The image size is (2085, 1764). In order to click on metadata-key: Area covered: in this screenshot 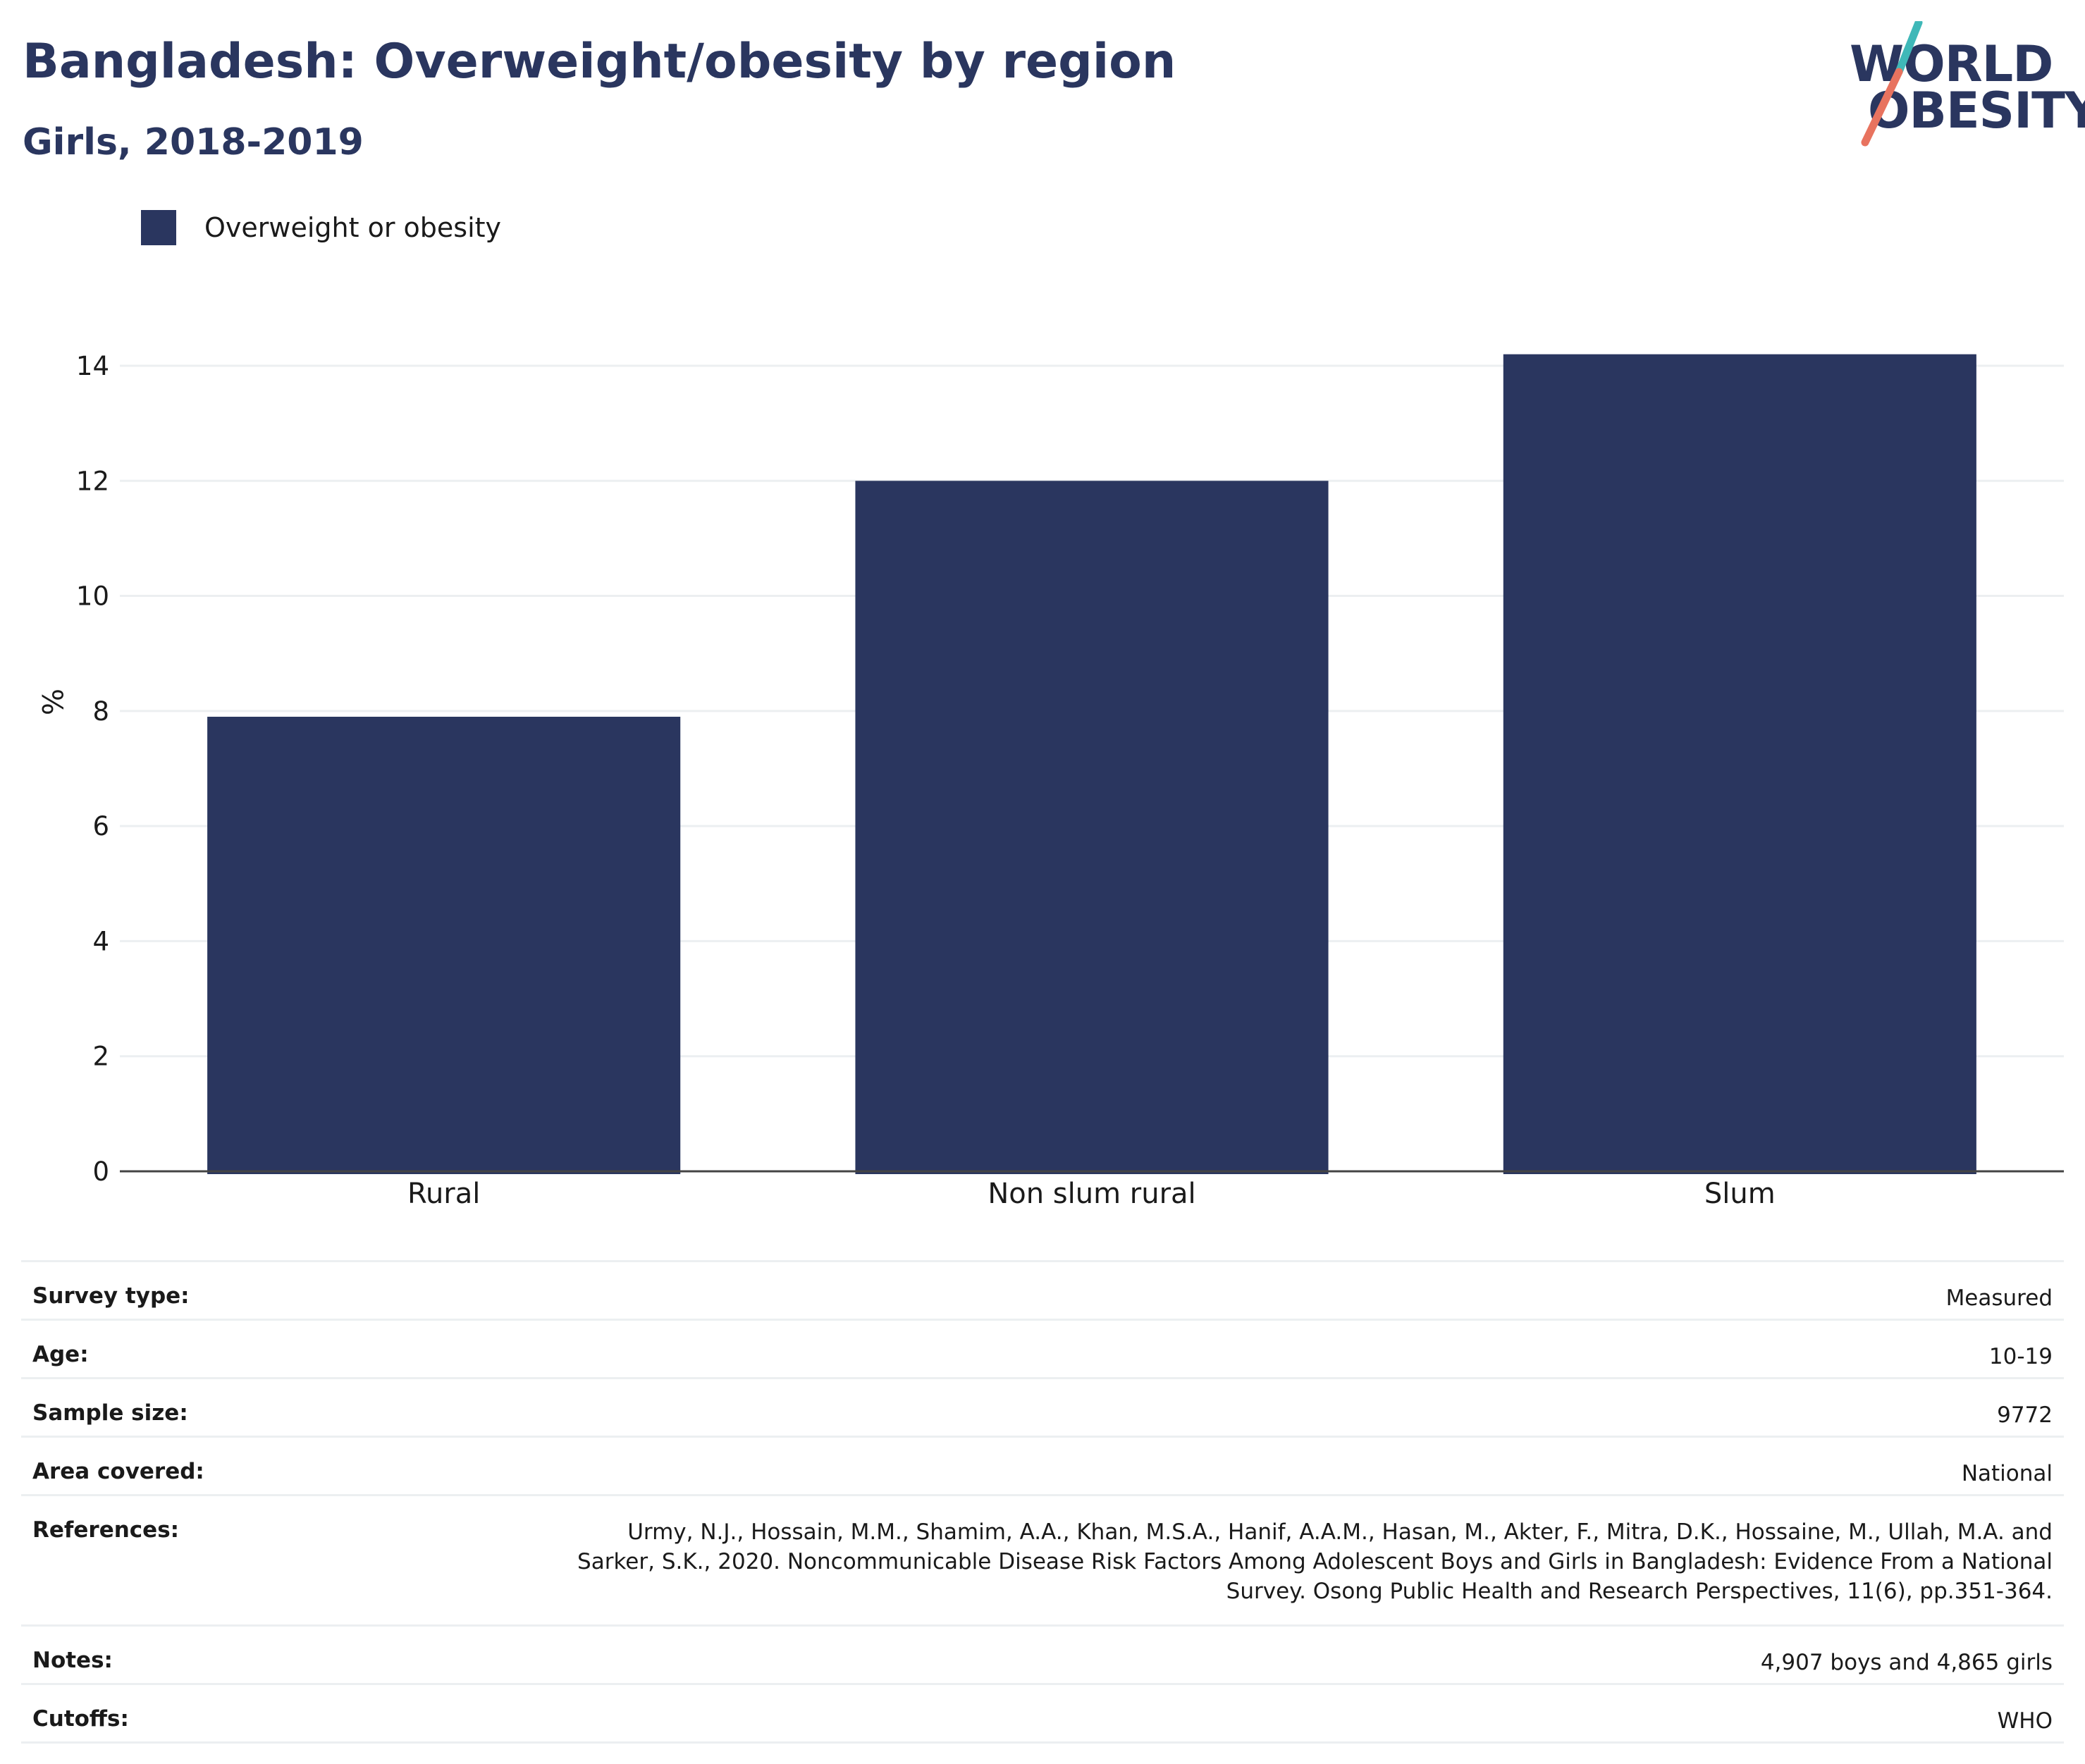, I will do `click(118, 1471)`.